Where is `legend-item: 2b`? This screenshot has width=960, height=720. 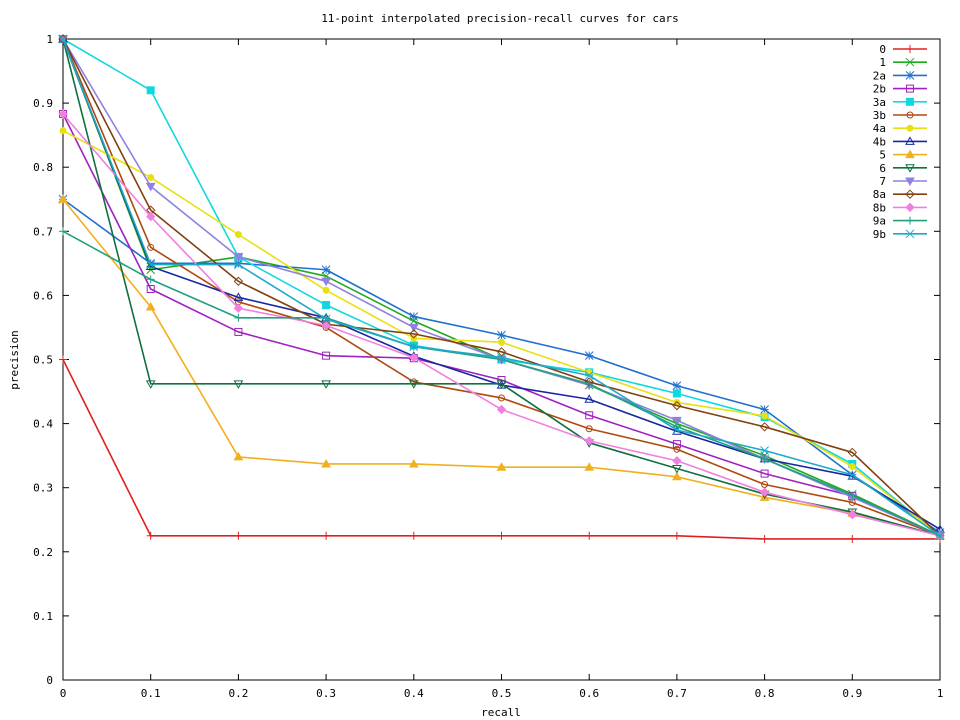 legend-item: 2b is located at coordinates (900, 89).